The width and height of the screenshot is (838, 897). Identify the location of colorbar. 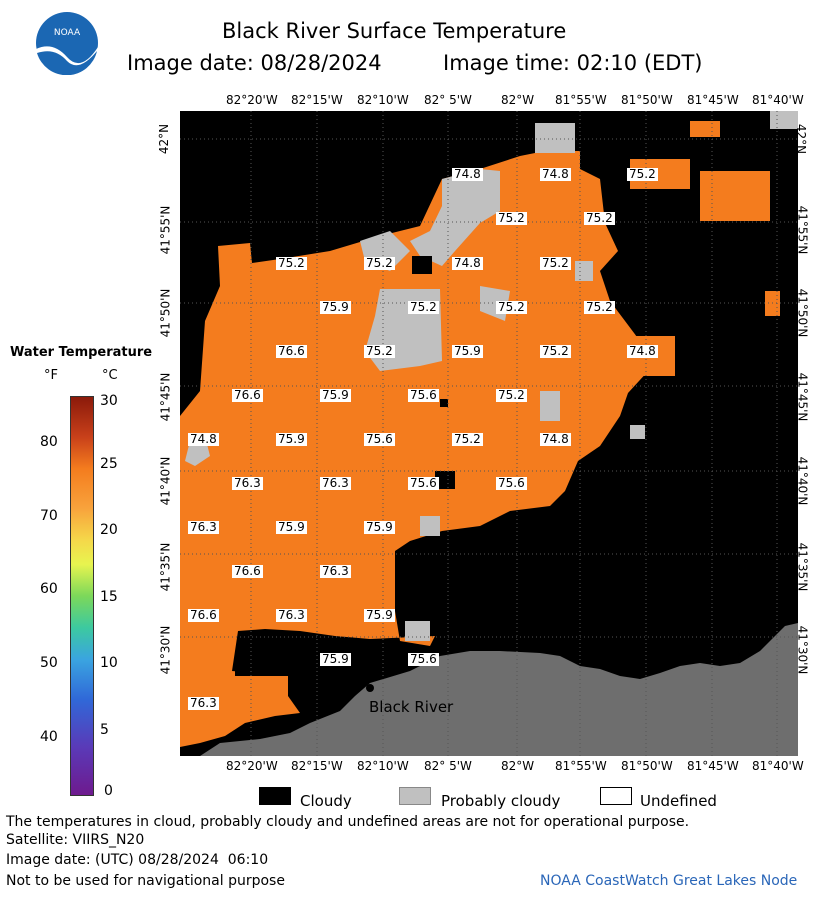
(82, 596).